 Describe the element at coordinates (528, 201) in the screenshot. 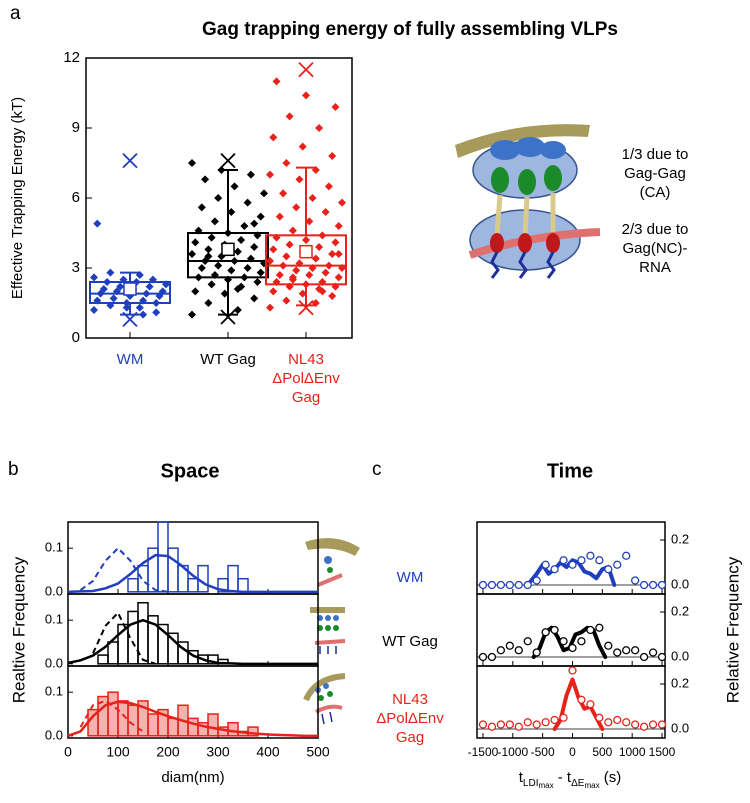

I see `schematic` at that location.